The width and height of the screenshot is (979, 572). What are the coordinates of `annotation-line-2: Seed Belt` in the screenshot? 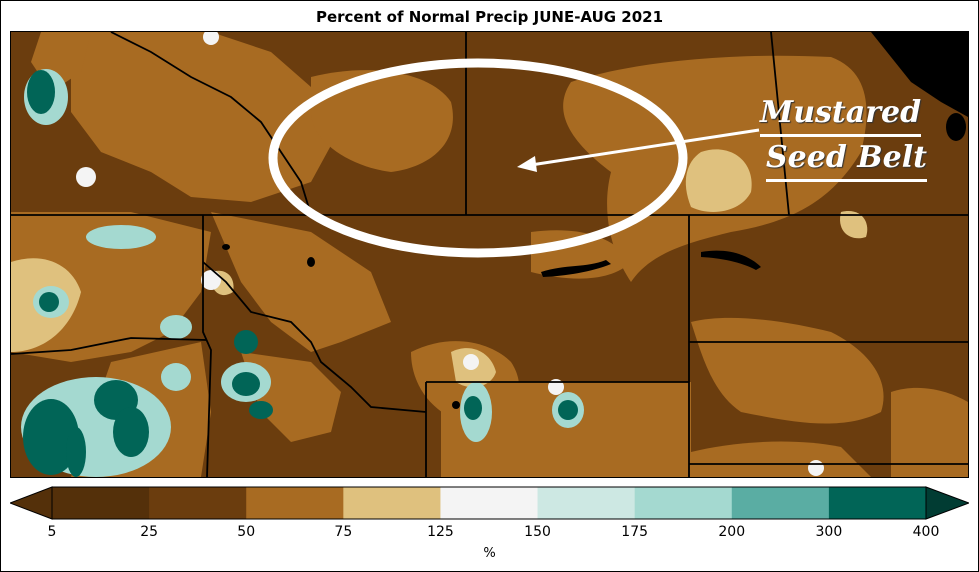 It's located at (846, 159).